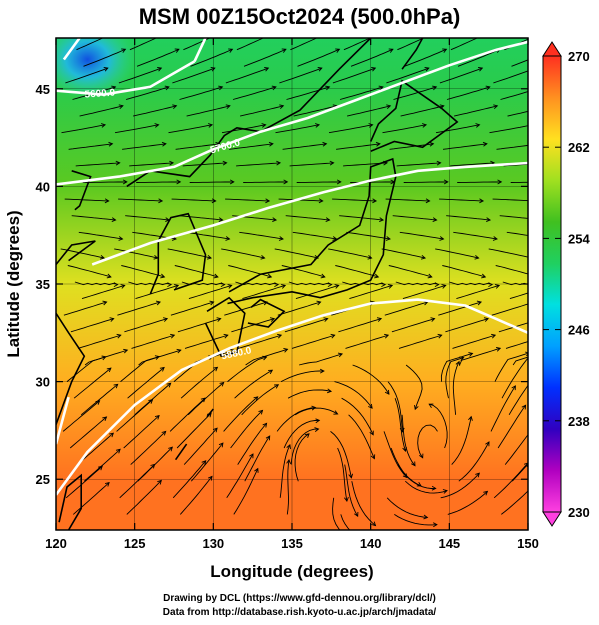  I want to click on chart-title: MSM 00Z15Oct2024 (500.0hPa), so click(299, 16).